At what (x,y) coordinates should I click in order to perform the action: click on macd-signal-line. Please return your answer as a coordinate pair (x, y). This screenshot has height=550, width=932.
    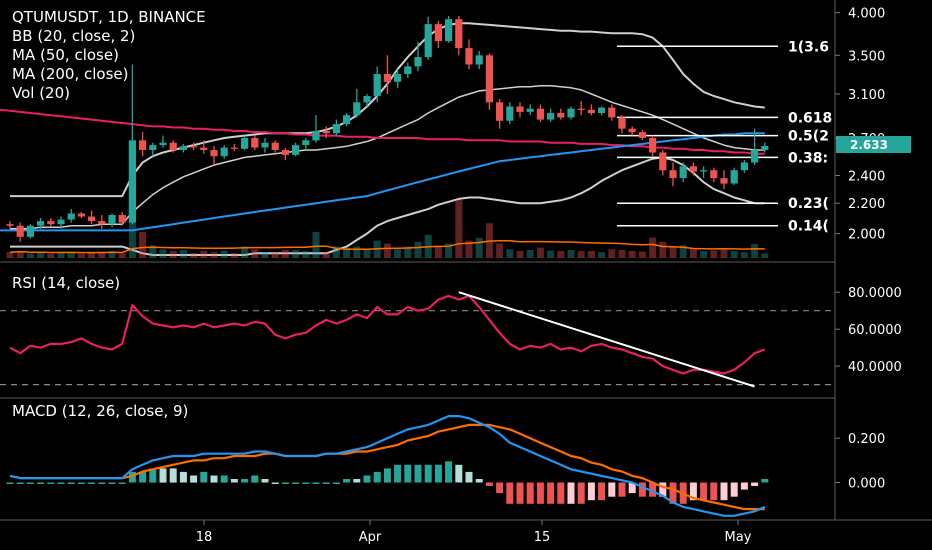
    Looking at the image, I should click on (387, 467).